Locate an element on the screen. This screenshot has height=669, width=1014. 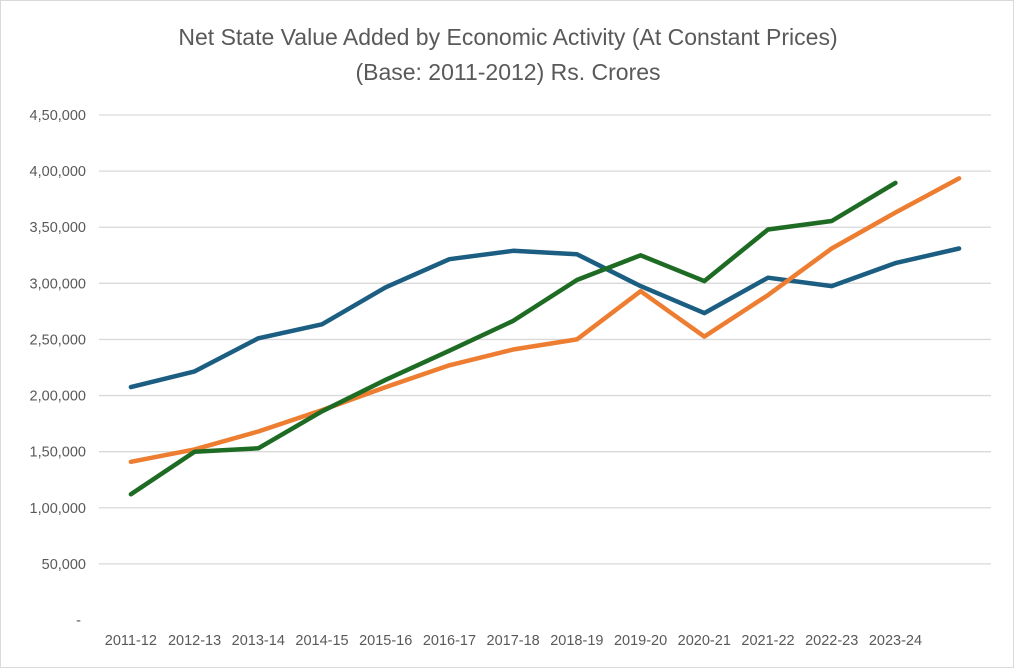
x-tick-label: 2017-18 is located at coordinates (513, 641).